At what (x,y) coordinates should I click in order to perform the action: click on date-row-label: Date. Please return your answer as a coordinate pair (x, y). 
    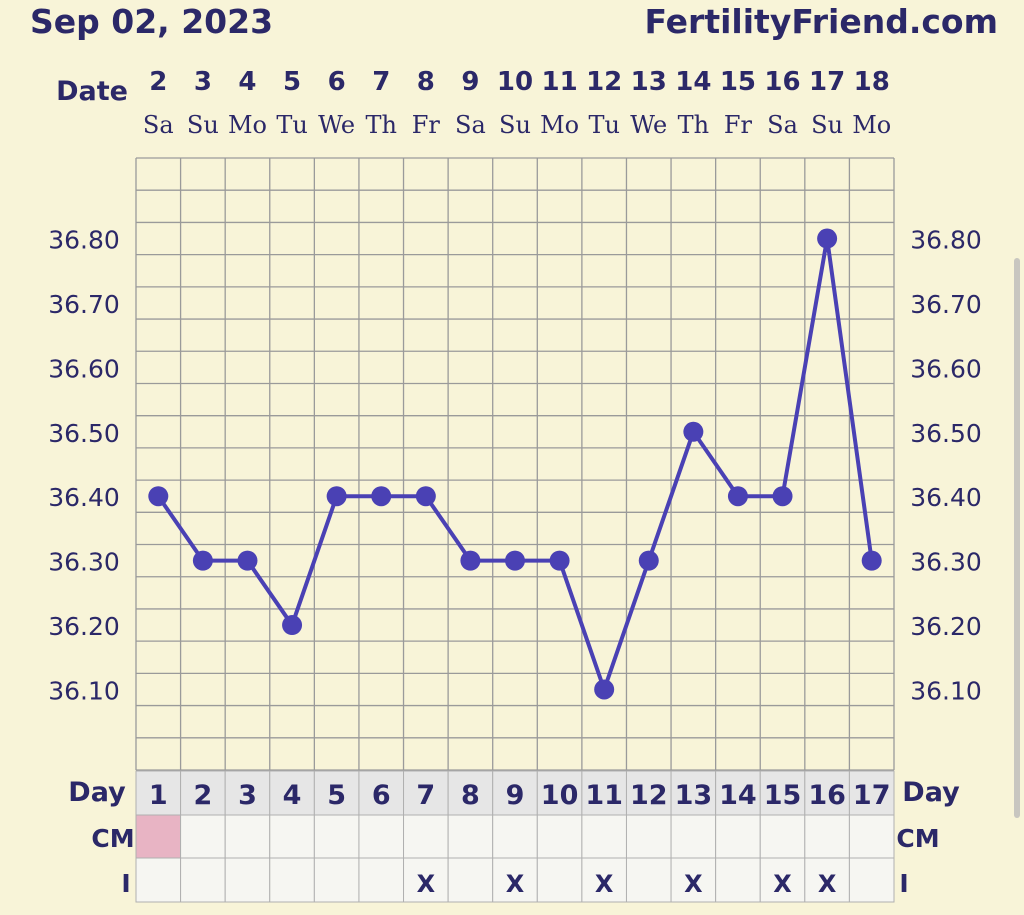
    Looking at the image, I should click on (92, 91).